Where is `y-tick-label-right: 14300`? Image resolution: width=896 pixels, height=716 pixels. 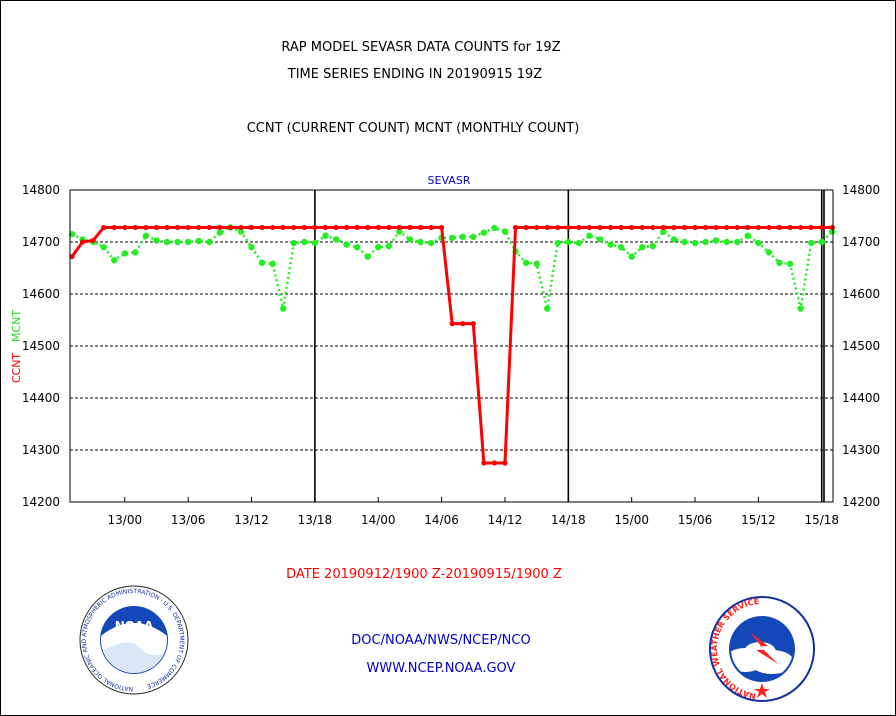 y-tick-label-right: 14300 is located at coordinates (861, 450).